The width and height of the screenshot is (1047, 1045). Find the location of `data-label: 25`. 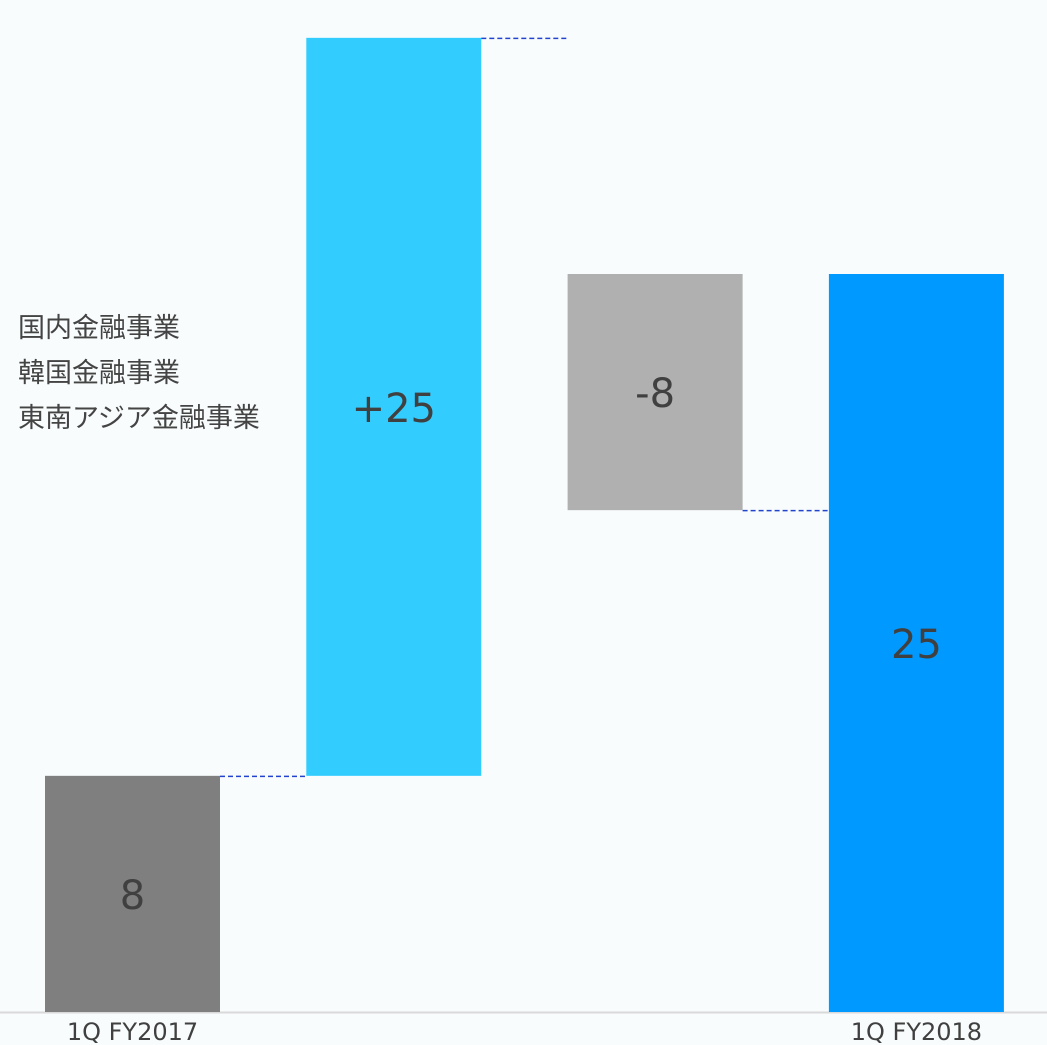

data-label: 25 is located at coordinates (916, 645).